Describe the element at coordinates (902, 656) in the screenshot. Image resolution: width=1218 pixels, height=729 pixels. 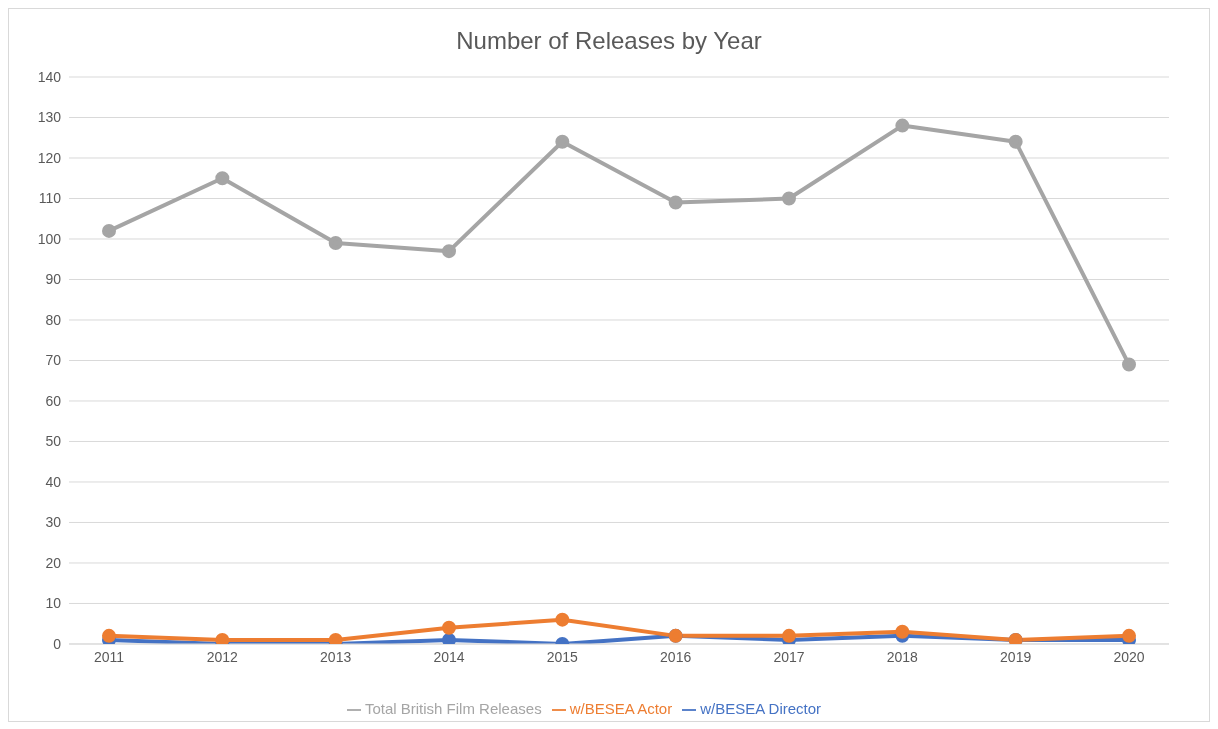
I see `x-tick-label: 2018` at that location.